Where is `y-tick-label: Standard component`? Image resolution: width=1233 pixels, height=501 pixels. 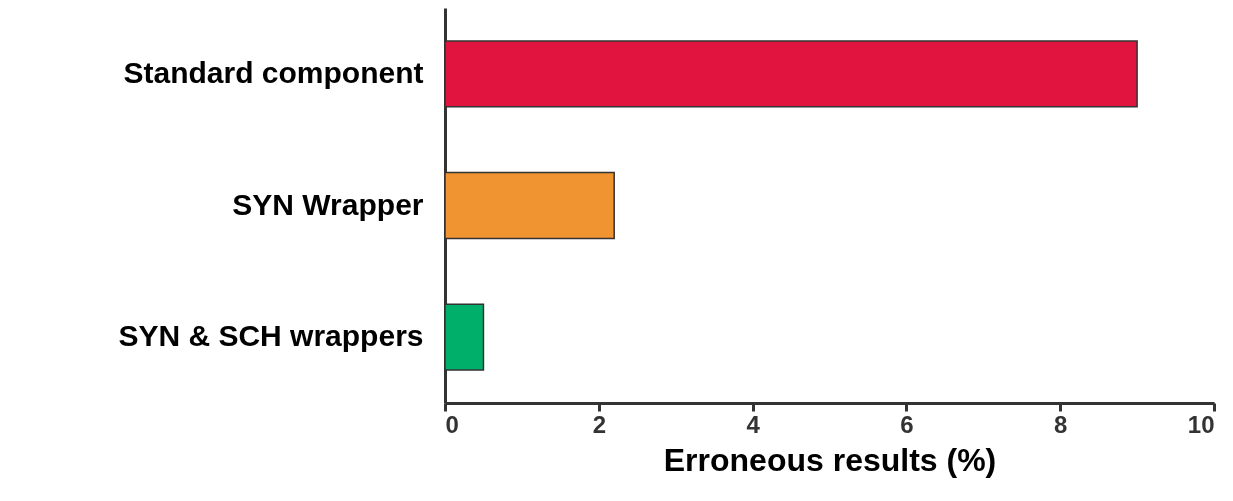
y-tick-label: Standard component is located at coordinates (273, 72).